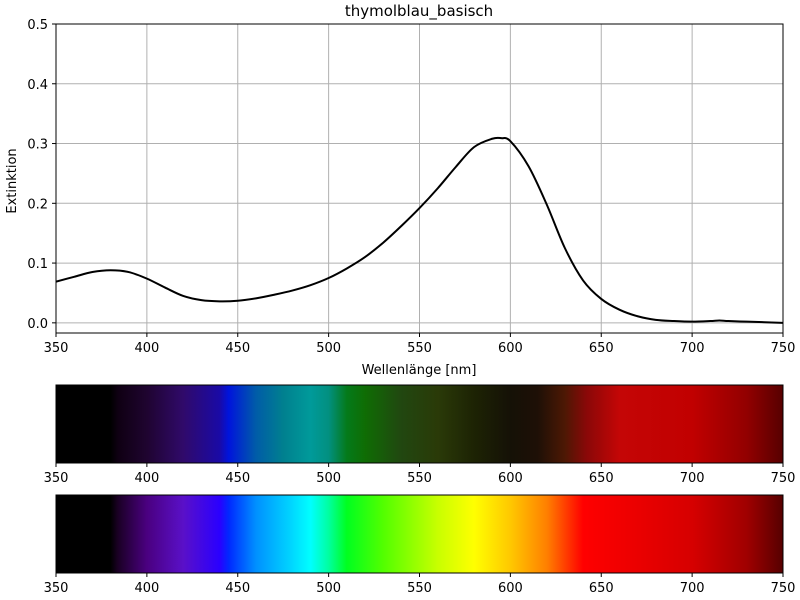 This screenshot has height=600, width=800. Describe the element at coordinates (37, 25) in the screenshot. I see `y-tick-label: 0.5` at that location.